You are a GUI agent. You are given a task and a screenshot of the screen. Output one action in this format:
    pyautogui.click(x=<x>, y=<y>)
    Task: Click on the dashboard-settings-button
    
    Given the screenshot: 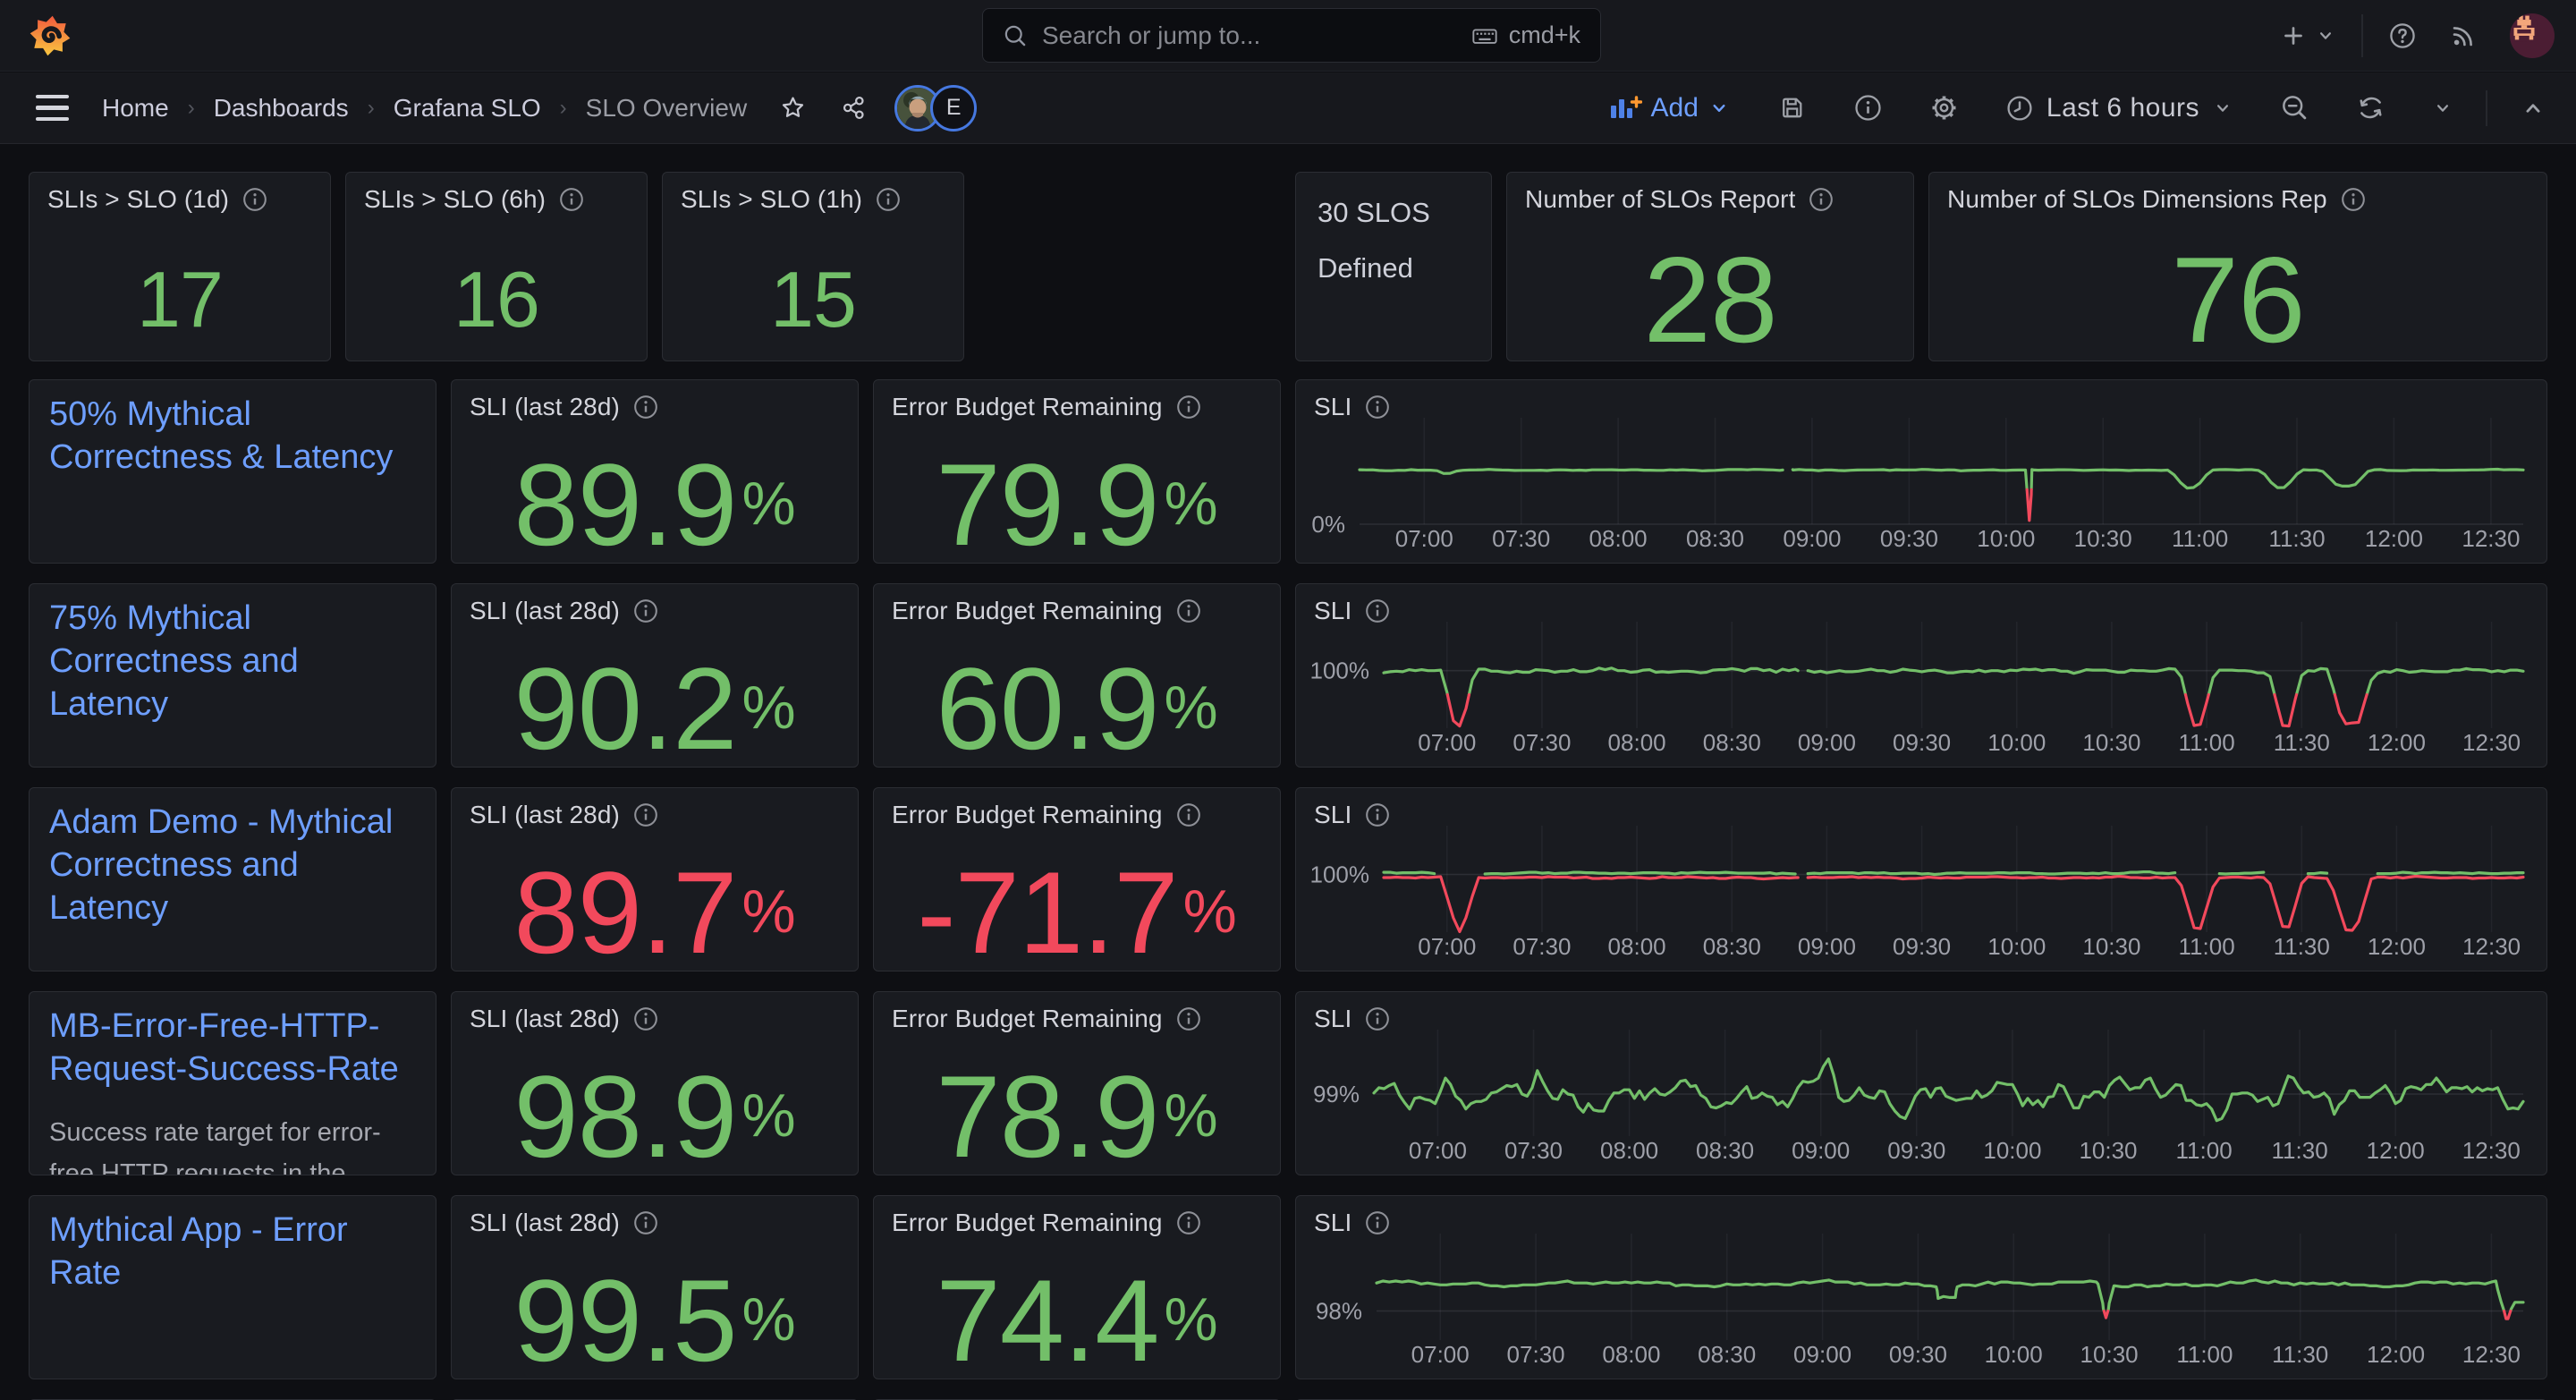 What is the action you would take?
    pyautogui.click(x=1944, y=108)
    